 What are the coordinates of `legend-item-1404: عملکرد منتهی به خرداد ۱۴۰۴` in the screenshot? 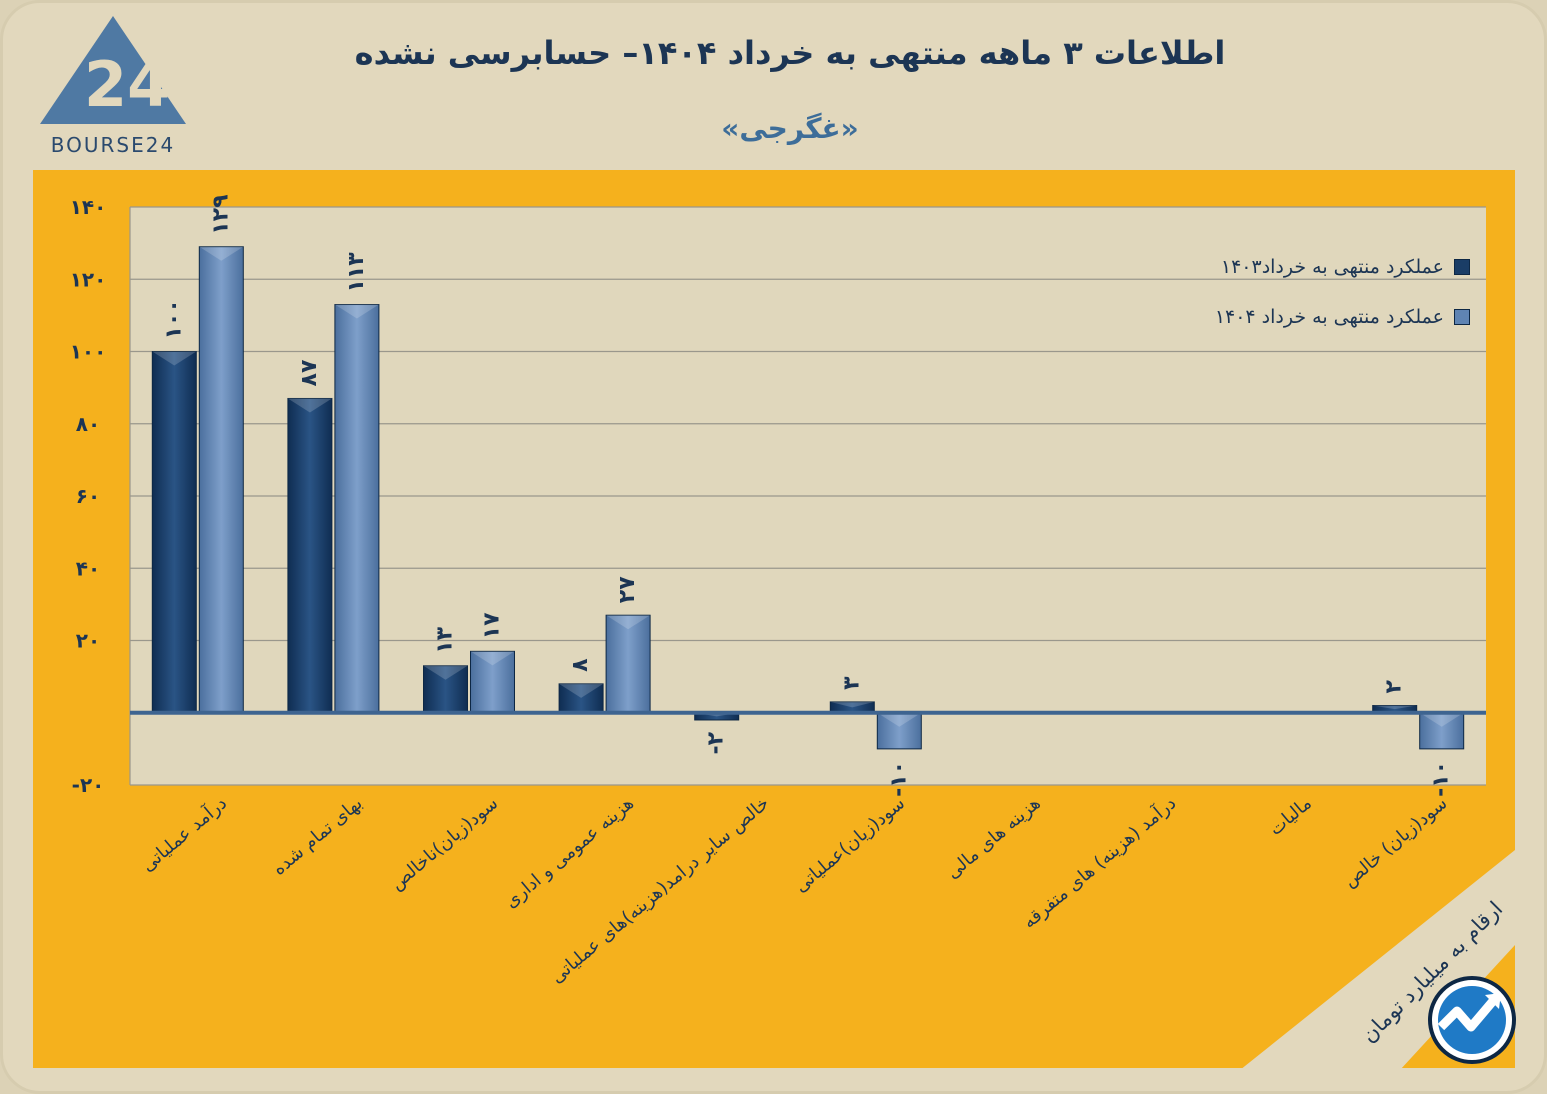 It's located at (1315, 317).